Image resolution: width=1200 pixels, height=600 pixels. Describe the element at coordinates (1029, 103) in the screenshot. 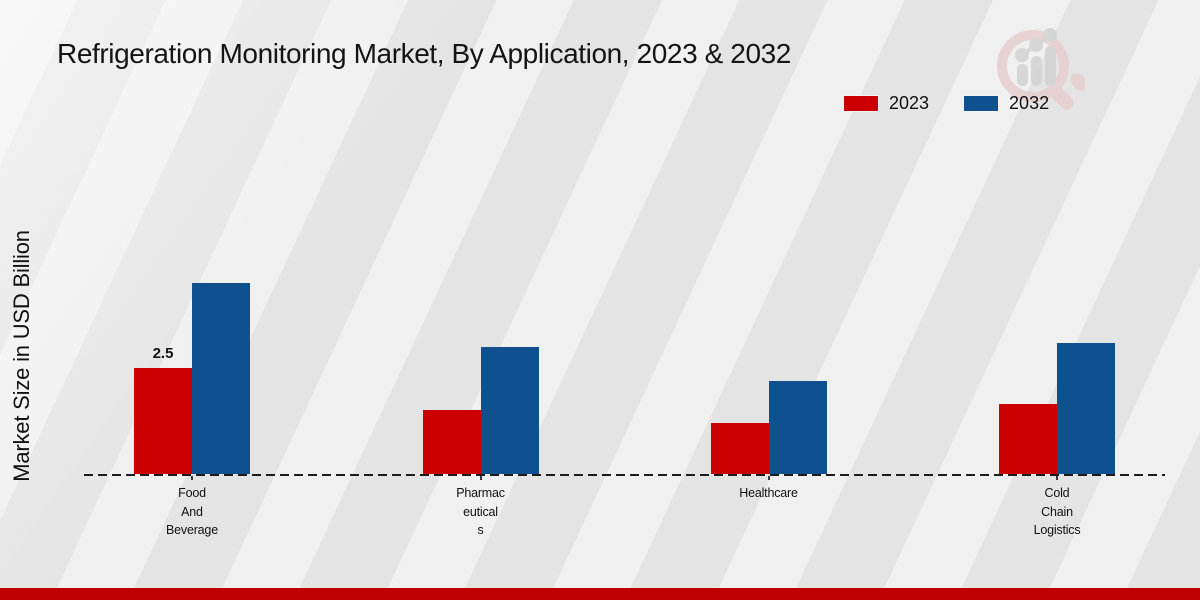

I see `legend-label-2032: 2032` at that location.